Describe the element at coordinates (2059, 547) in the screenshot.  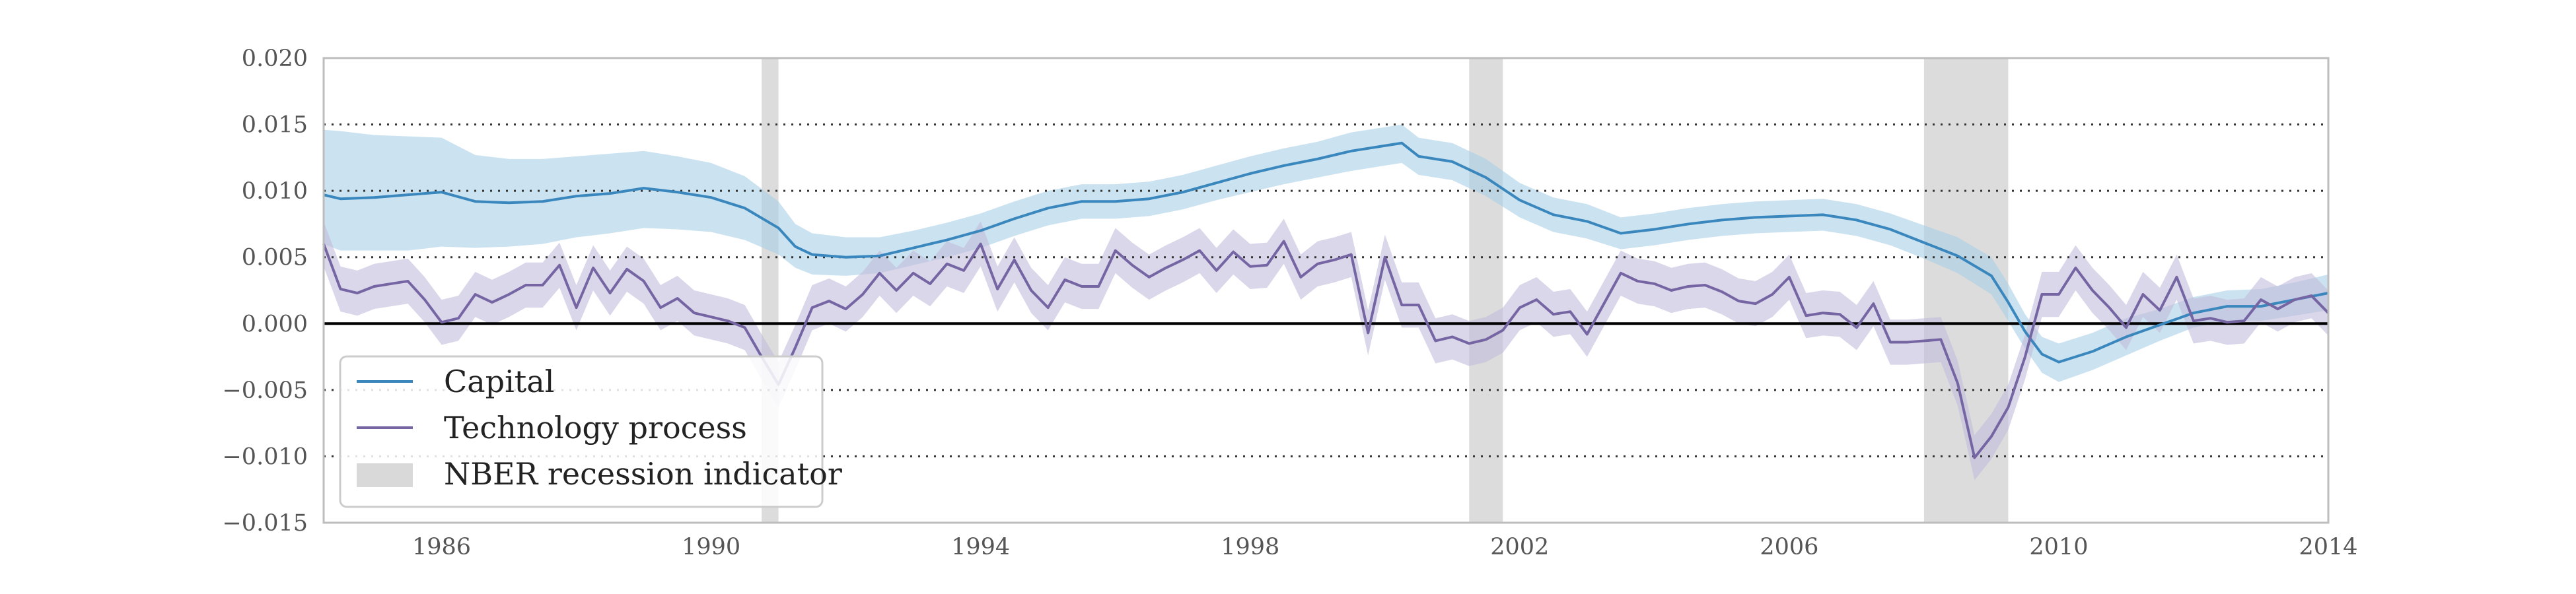
I see `x-tick-label: 2010` at that location.